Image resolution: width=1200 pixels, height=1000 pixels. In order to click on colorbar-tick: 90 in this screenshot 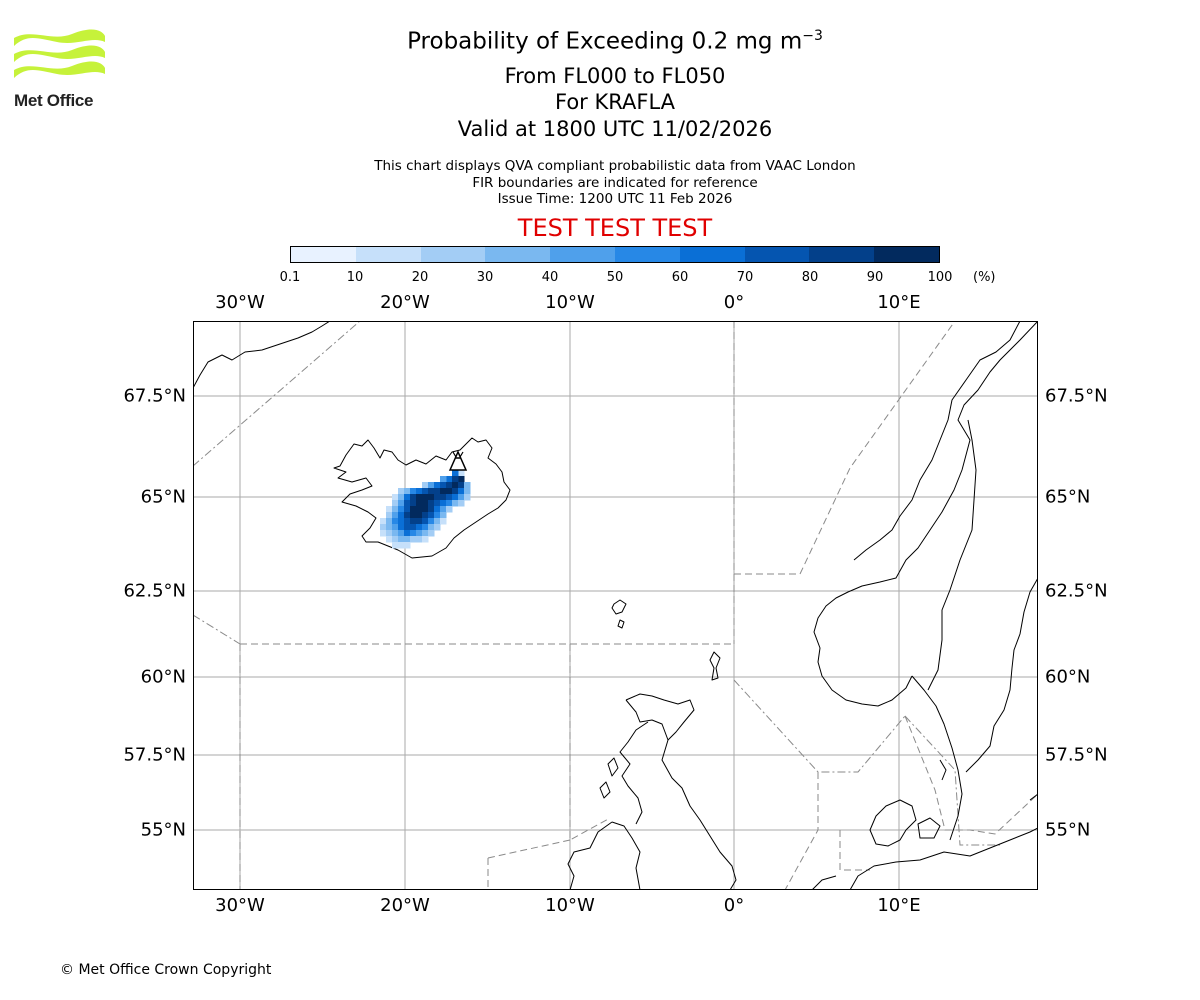, I will do `click(875, 277)`.